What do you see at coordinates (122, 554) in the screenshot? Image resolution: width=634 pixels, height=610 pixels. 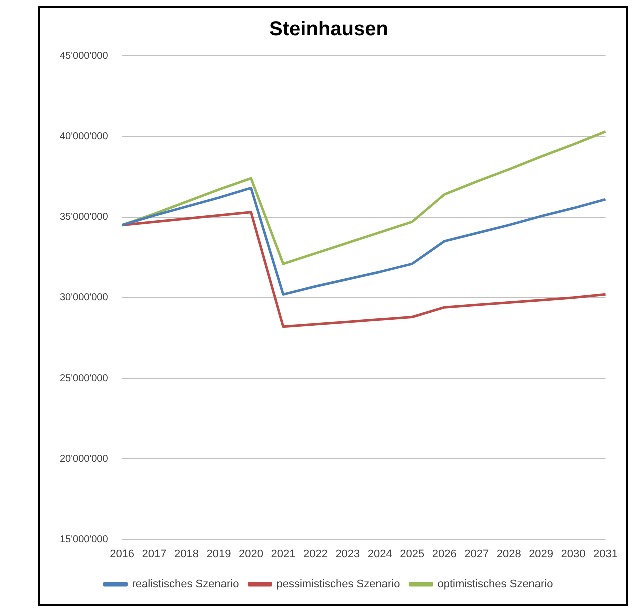 I see `x-tick-label: 2016` at bounding box center [122, 554].